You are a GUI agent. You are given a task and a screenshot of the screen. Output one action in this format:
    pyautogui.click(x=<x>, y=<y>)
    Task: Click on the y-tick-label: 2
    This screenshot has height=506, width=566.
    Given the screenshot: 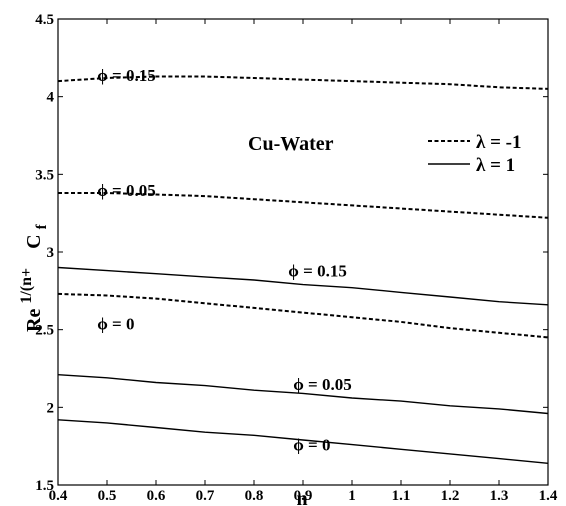 What is the action you would take?
    pyautogui.click(x=51, y=408)
    